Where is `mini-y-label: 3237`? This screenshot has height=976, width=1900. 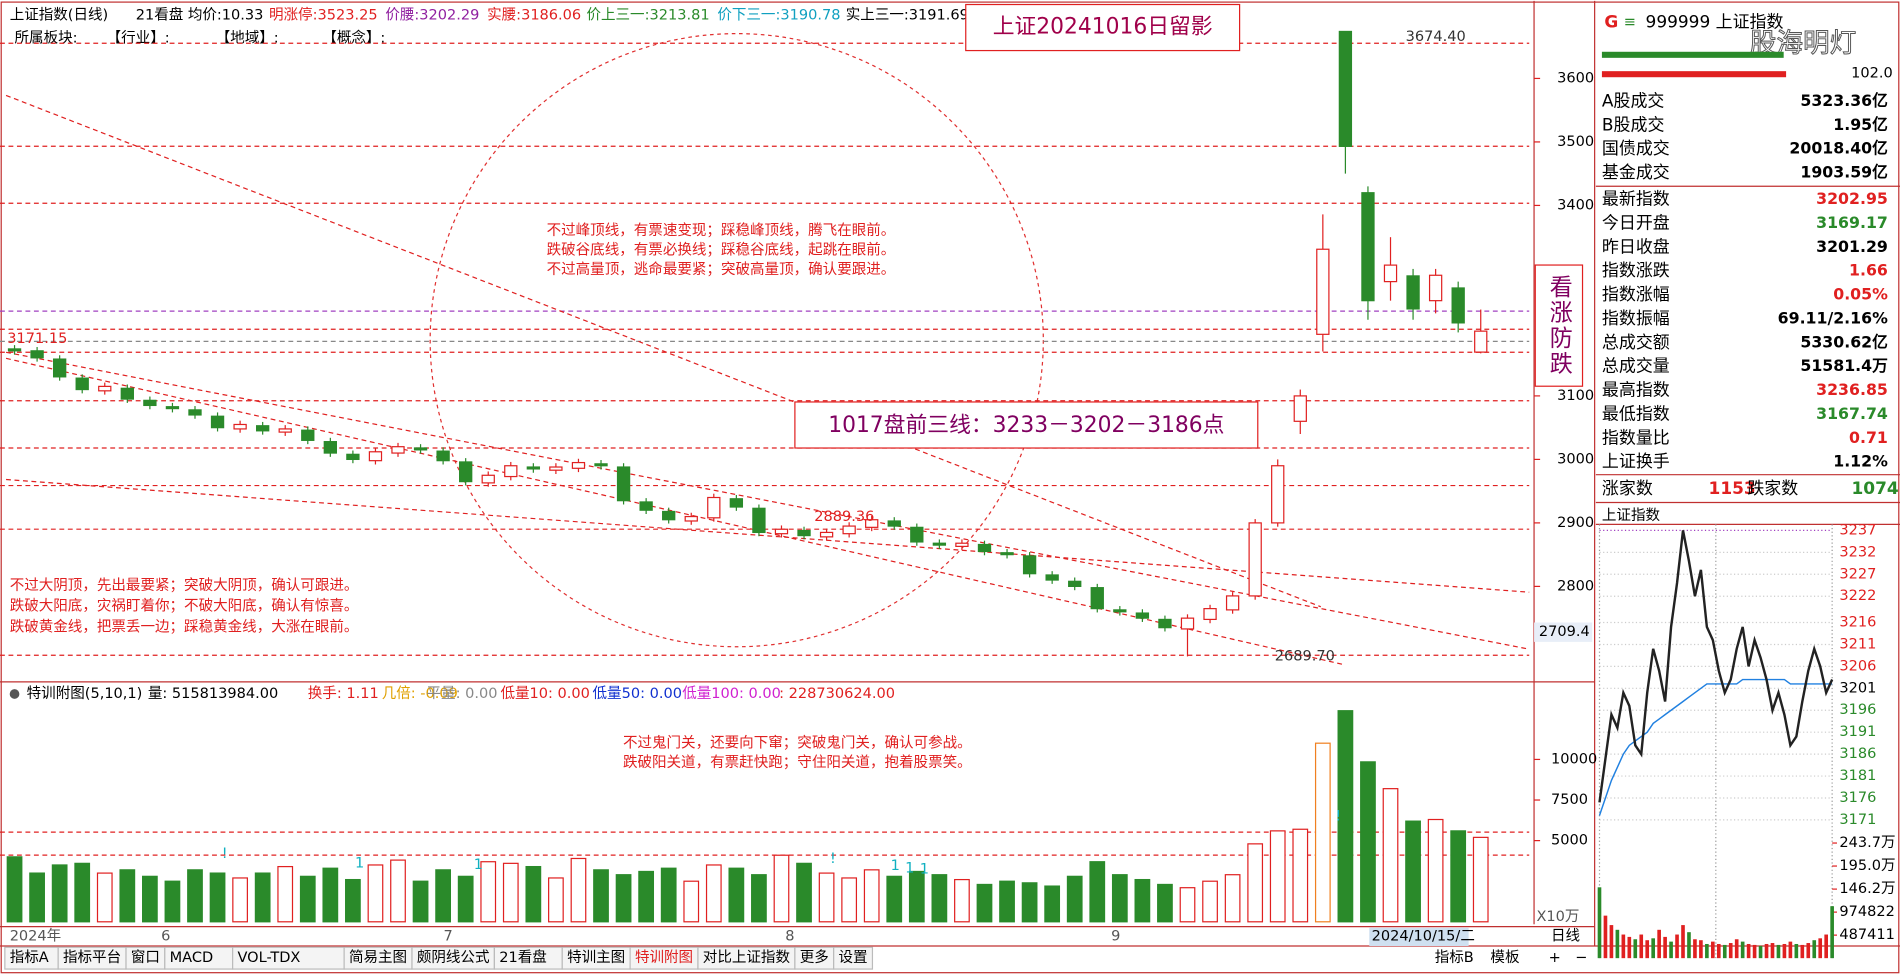
mini-y-label: 3237 is located at coordinates (1857, 530).